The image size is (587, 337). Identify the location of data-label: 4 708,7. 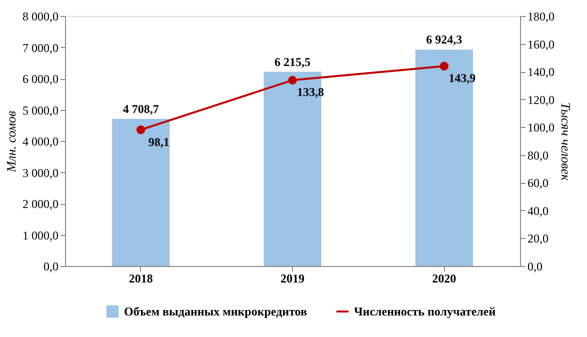
(140, 109).